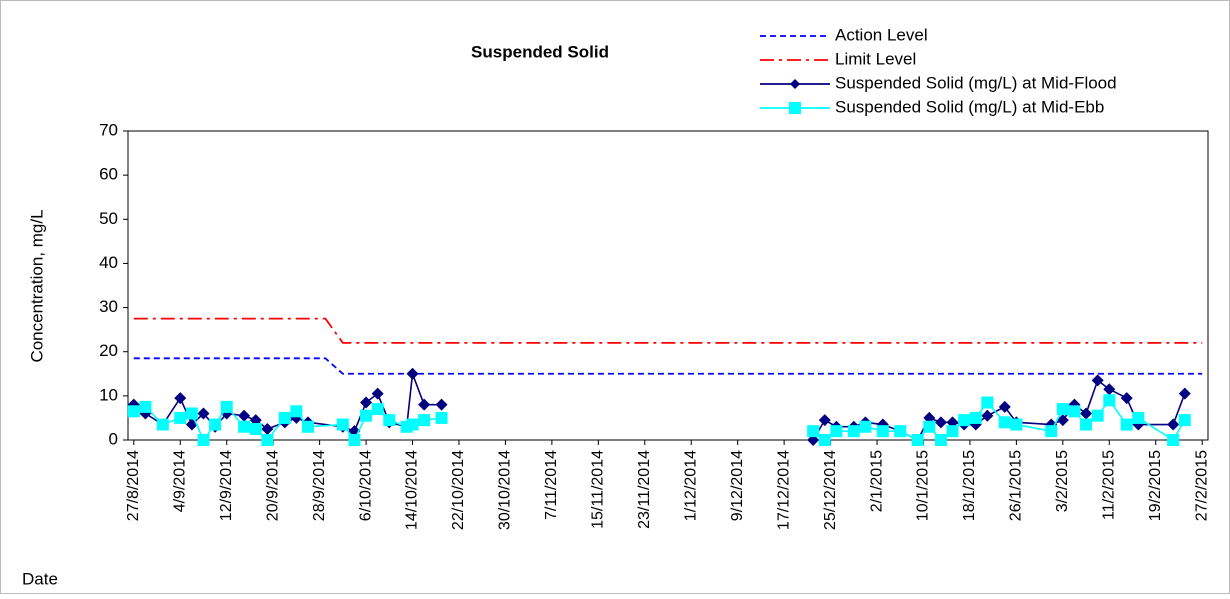 Image resolution: width=1230 pixels, height=599 pixels. I want to click on x-tick-label: 18/1/2015, so click(969, 485).